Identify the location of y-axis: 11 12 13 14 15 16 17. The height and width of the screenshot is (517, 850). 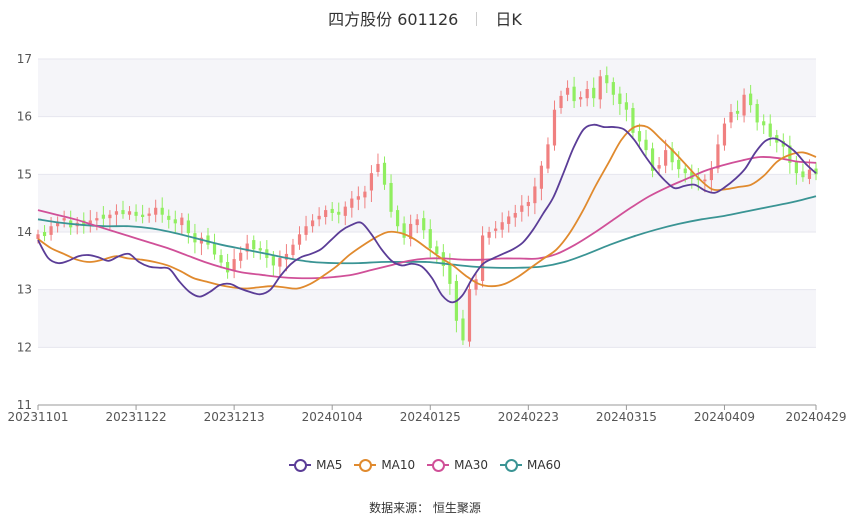
(24, 232).